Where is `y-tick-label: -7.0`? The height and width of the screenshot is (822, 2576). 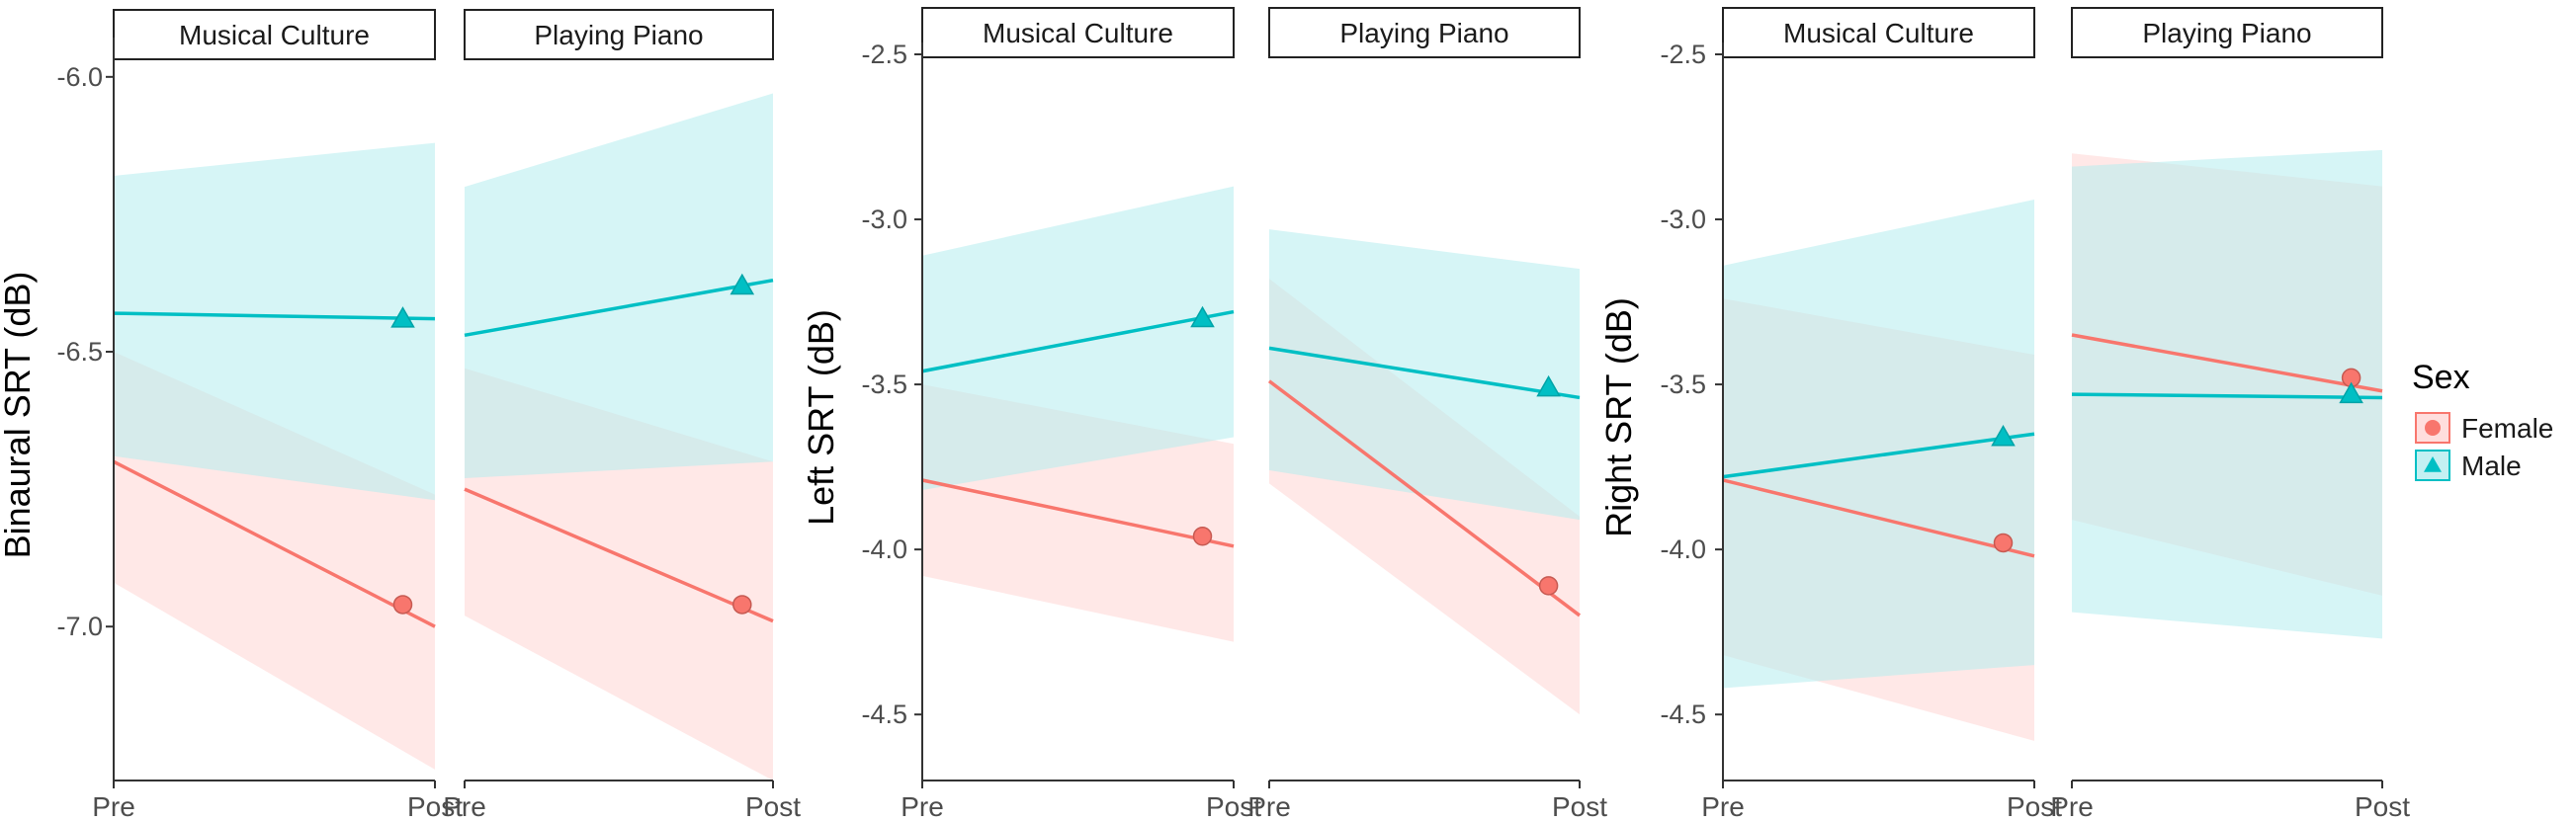 y-tick-label: -7.0 is located at coordinates (79, 627).